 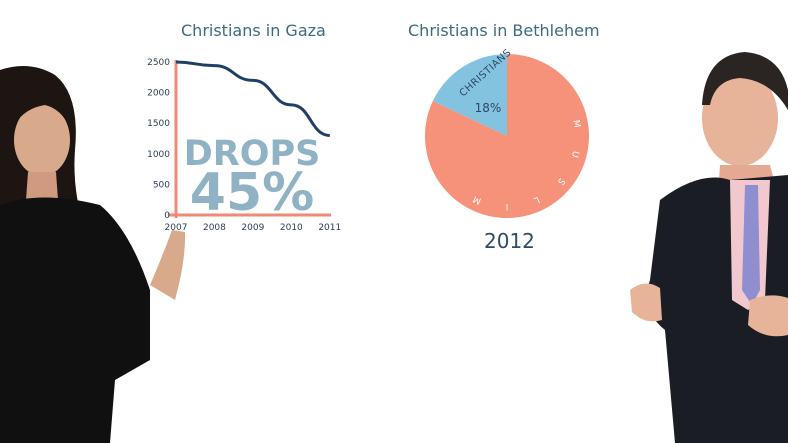 I want to click on gaza-x-tick-label: 2010, so click(x=291, y=228).